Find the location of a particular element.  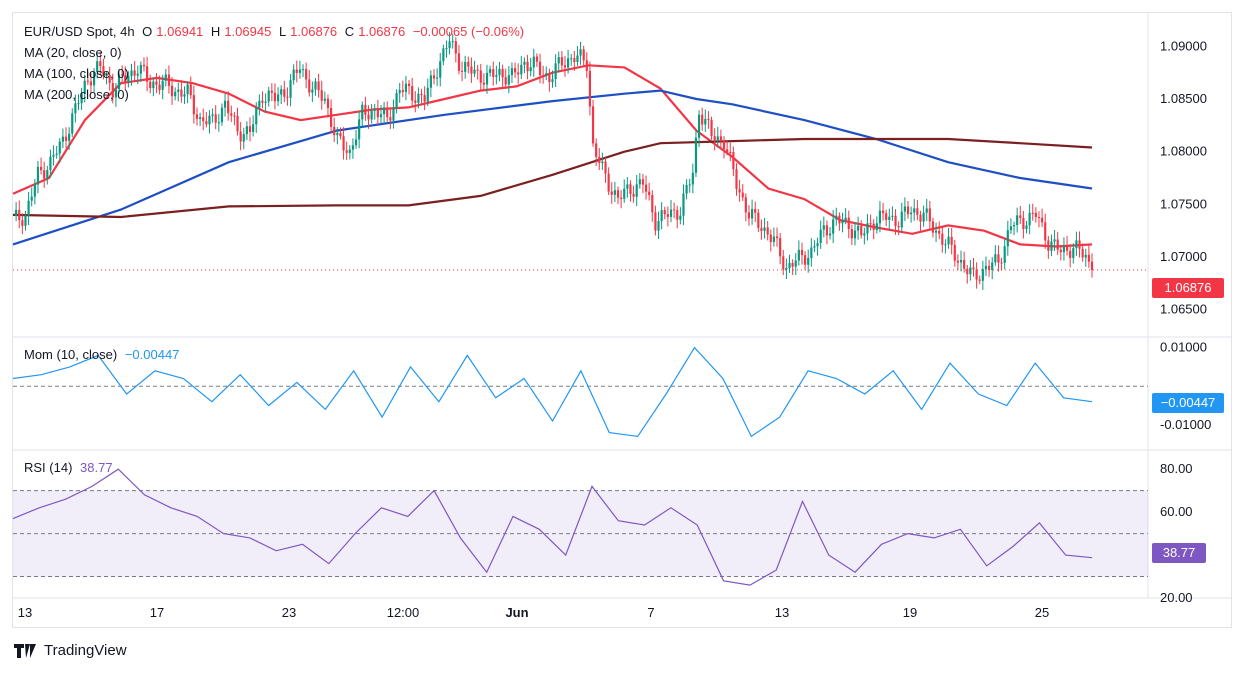

time-tick-label: 23 is located at coordinates (289, 612).